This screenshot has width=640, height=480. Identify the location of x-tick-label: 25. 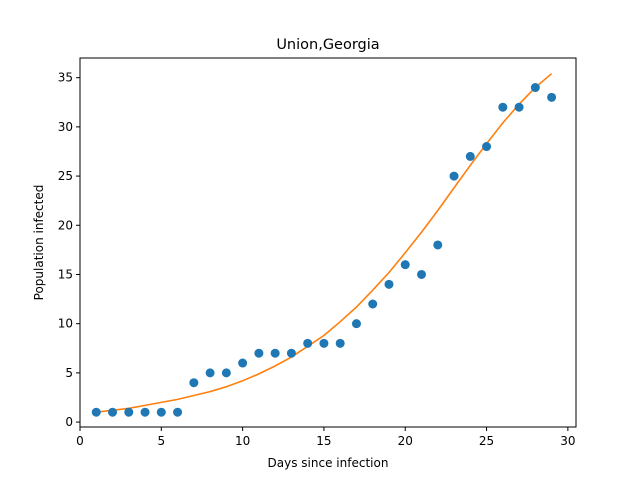
(486, 441).